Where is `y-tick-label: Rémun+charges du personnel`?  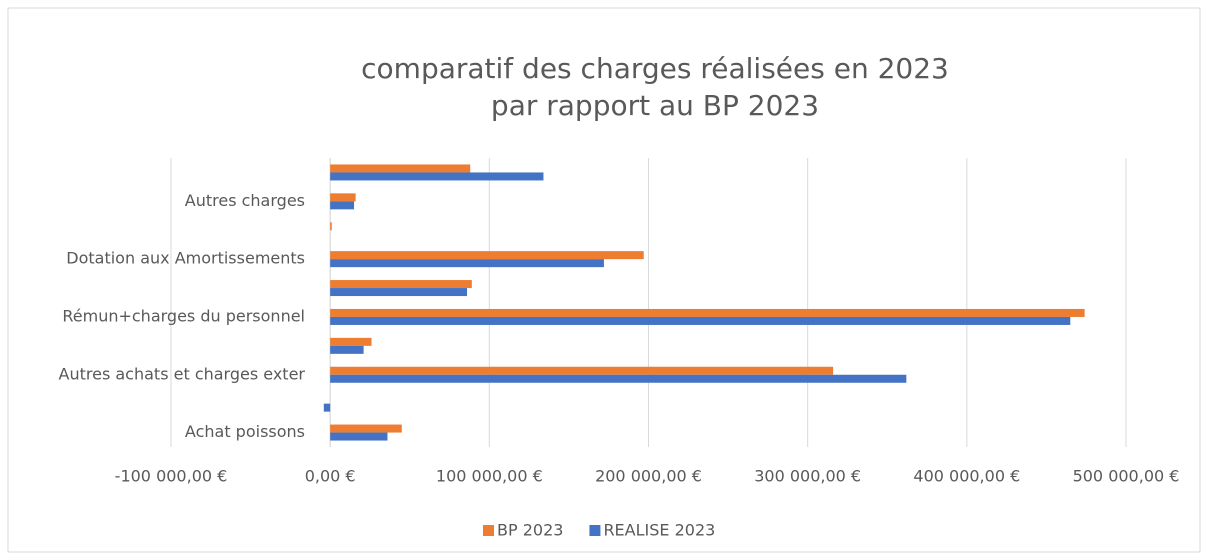
y-tick-label: Rémun+charges du personnel is located at coordinates (183, 315).